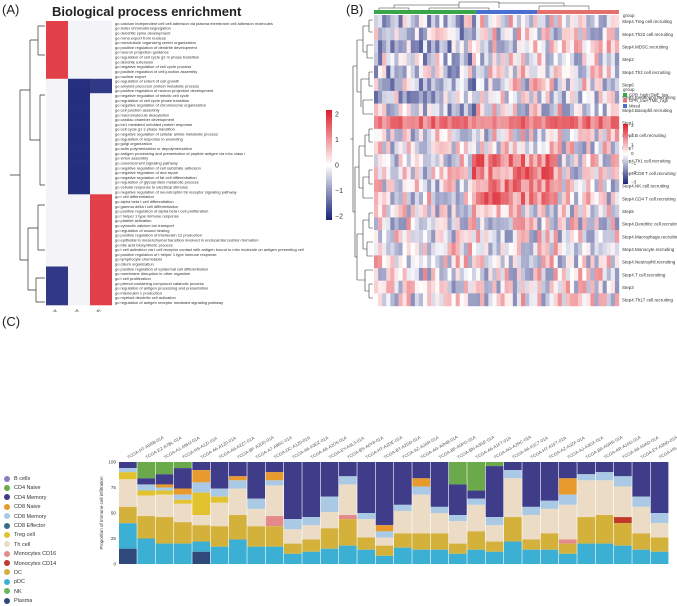 The height and width of the screenshot is (606, 677). I want to click on row-label: Step4.Monocyte.recruiting, so click(648, 249).